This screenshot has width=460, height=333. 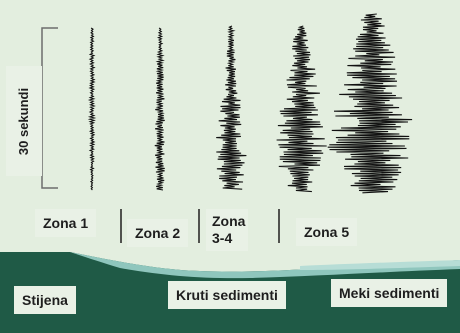 What do you see at coordinates (66, 223) in the screenshot?
I see `zone-1-label: Zona 1` at bounding box center [66, 223].